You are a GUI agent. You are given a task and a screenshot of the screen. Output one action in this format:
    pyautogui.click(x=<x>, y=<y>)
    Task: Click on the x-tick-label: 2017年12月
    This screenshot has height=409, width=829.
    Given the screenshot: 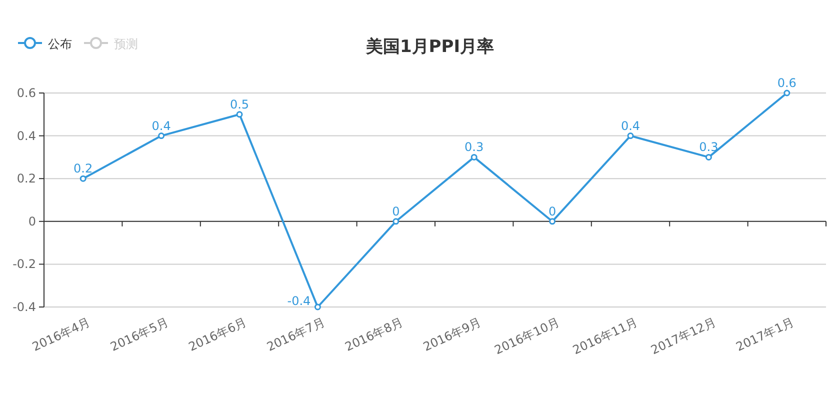 What is the action you would take?
    pyautogui.click(x=683, y=336)
    